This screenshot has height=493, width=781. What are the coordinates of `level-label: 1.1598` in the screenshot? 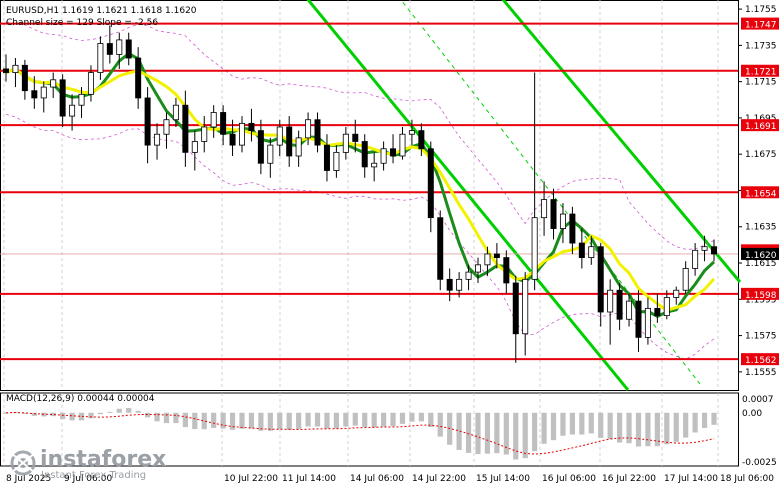 It's located at (761, 296).